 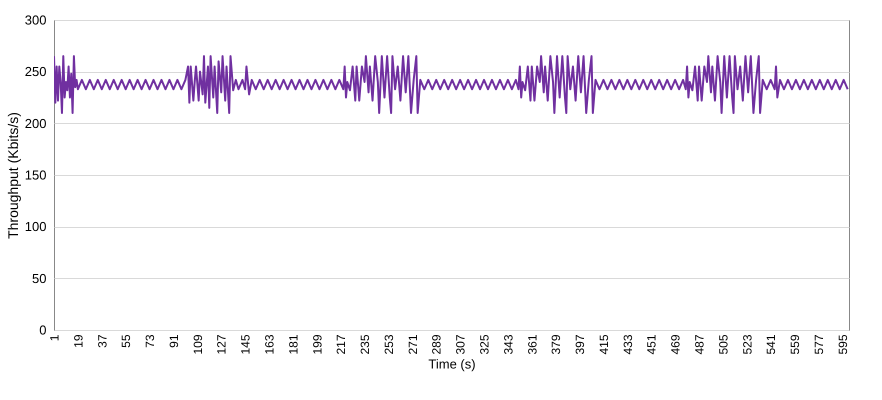 What do you see at coordinates (35, 123) in the screenshot?
I see `y-tick-label: 200` at bounding box center [35, 123].